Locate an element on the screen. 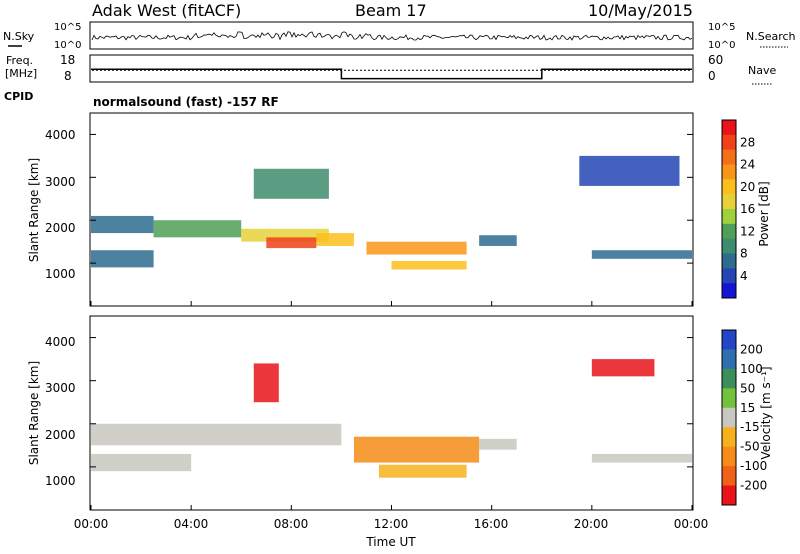  x-tick-5: 20:00 is located at coordinates (591, 524).